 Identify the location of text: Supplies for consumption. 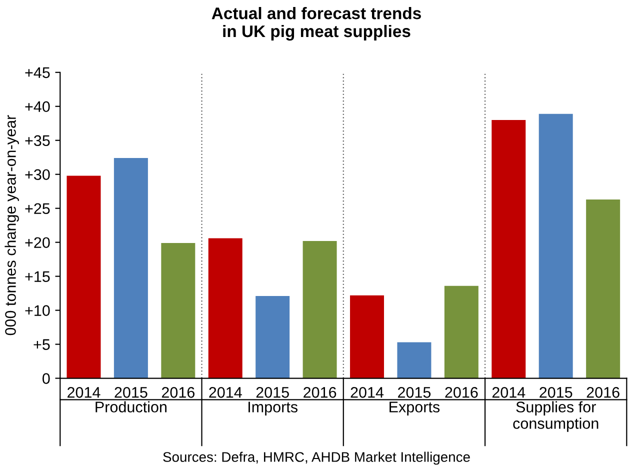
(555, 416).